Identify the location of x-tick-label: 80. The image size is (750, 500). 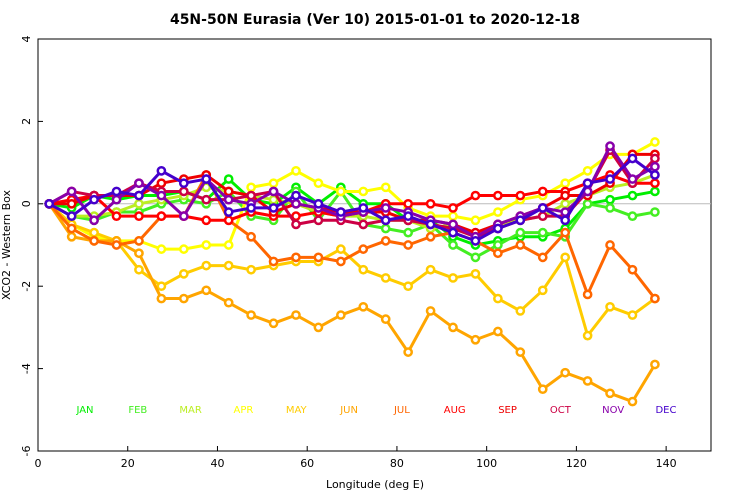
(397, 463).